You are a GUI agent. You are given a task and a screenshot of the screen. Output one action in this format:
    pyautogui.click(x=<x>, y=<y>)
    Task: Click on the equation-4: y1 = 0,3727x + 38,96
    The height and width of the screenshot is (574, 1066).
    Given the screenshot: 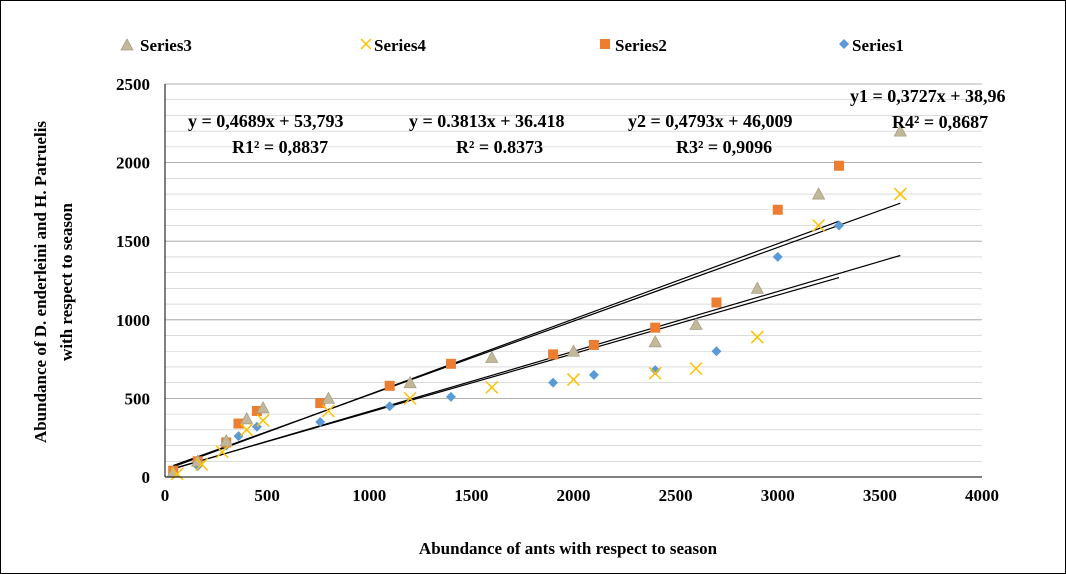 What is the action you would take?
    pyautogui.click(x=928, y=96)
    